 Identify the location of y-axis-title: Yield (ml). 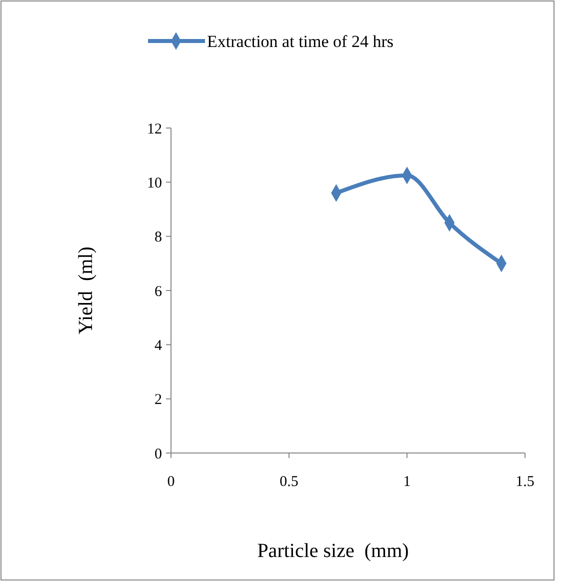
(86, 290).